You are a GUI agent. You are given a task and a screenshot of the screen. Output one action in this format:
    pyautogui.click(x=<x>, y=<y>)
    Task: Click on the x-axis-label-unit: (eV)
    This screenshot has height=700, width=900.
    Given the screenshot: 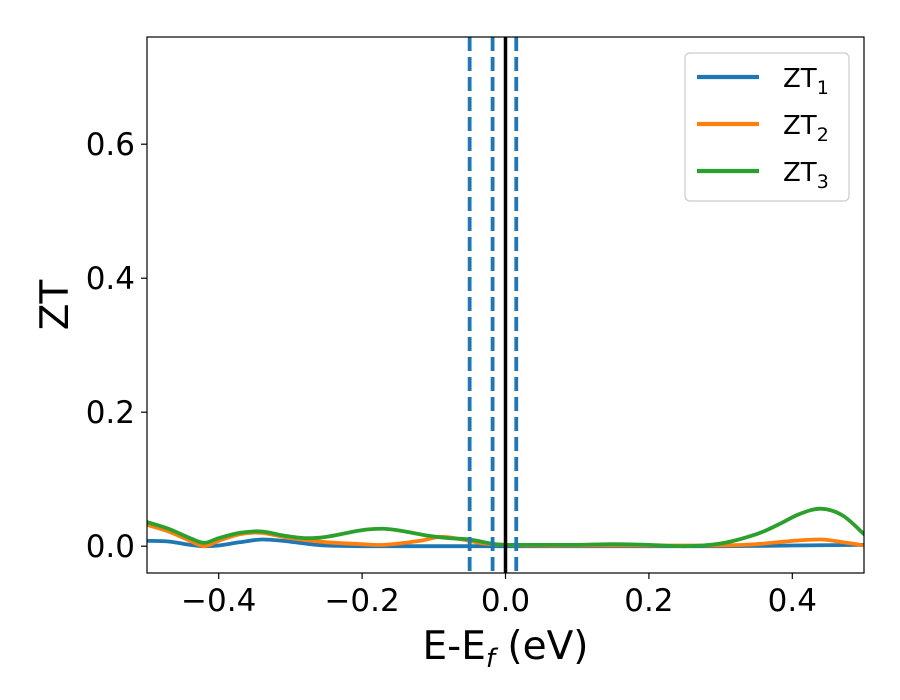 What is the action you would take?
    pyautogui.click(x=542, y=646)
    